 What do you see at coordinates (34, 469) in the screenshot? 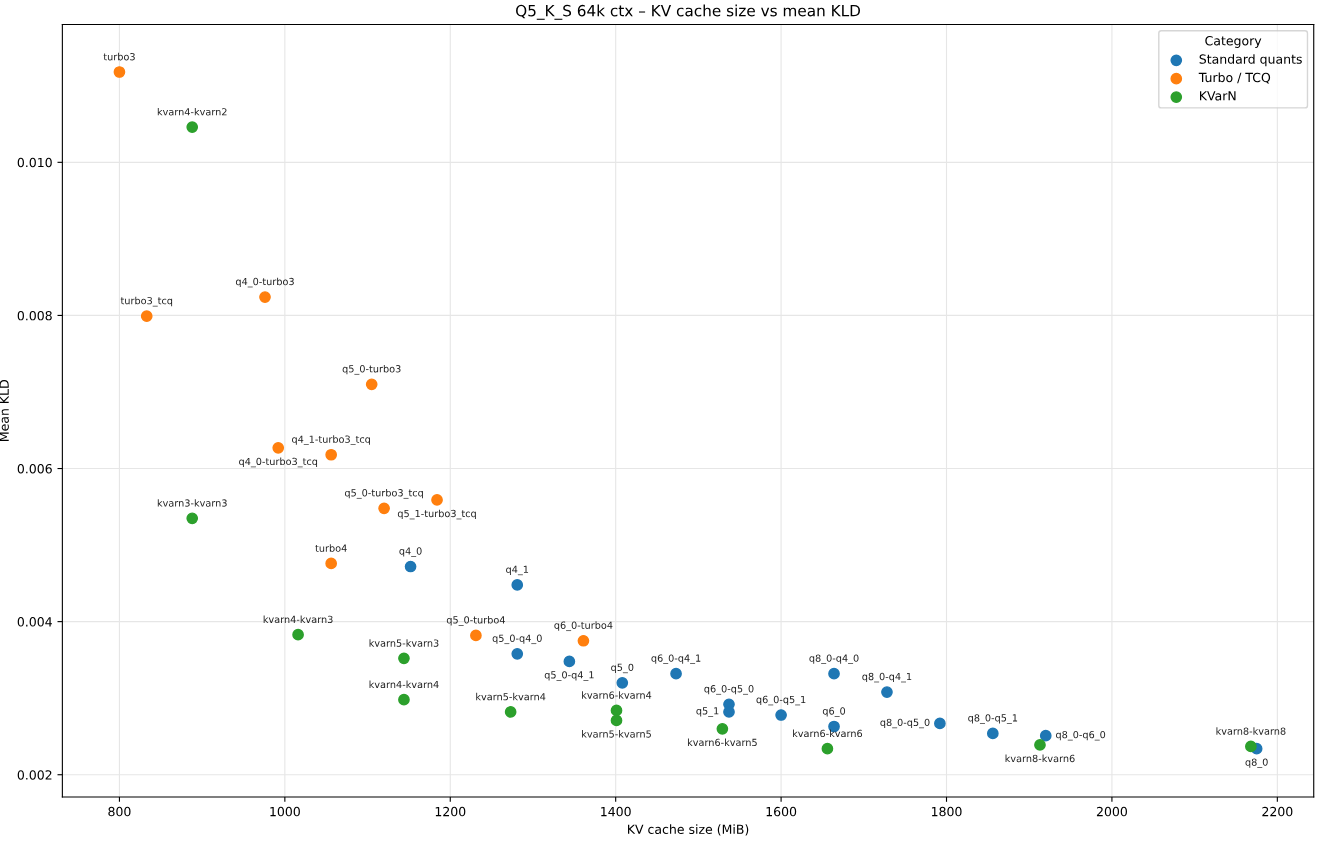
I see `y-tick-label: 0.006` at bounding box center [34, 469].